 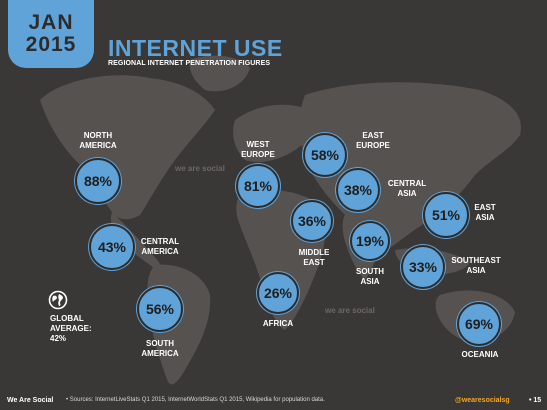 I want to click on bubble-southeast-asia: 33%, so click(x=423, y=267).